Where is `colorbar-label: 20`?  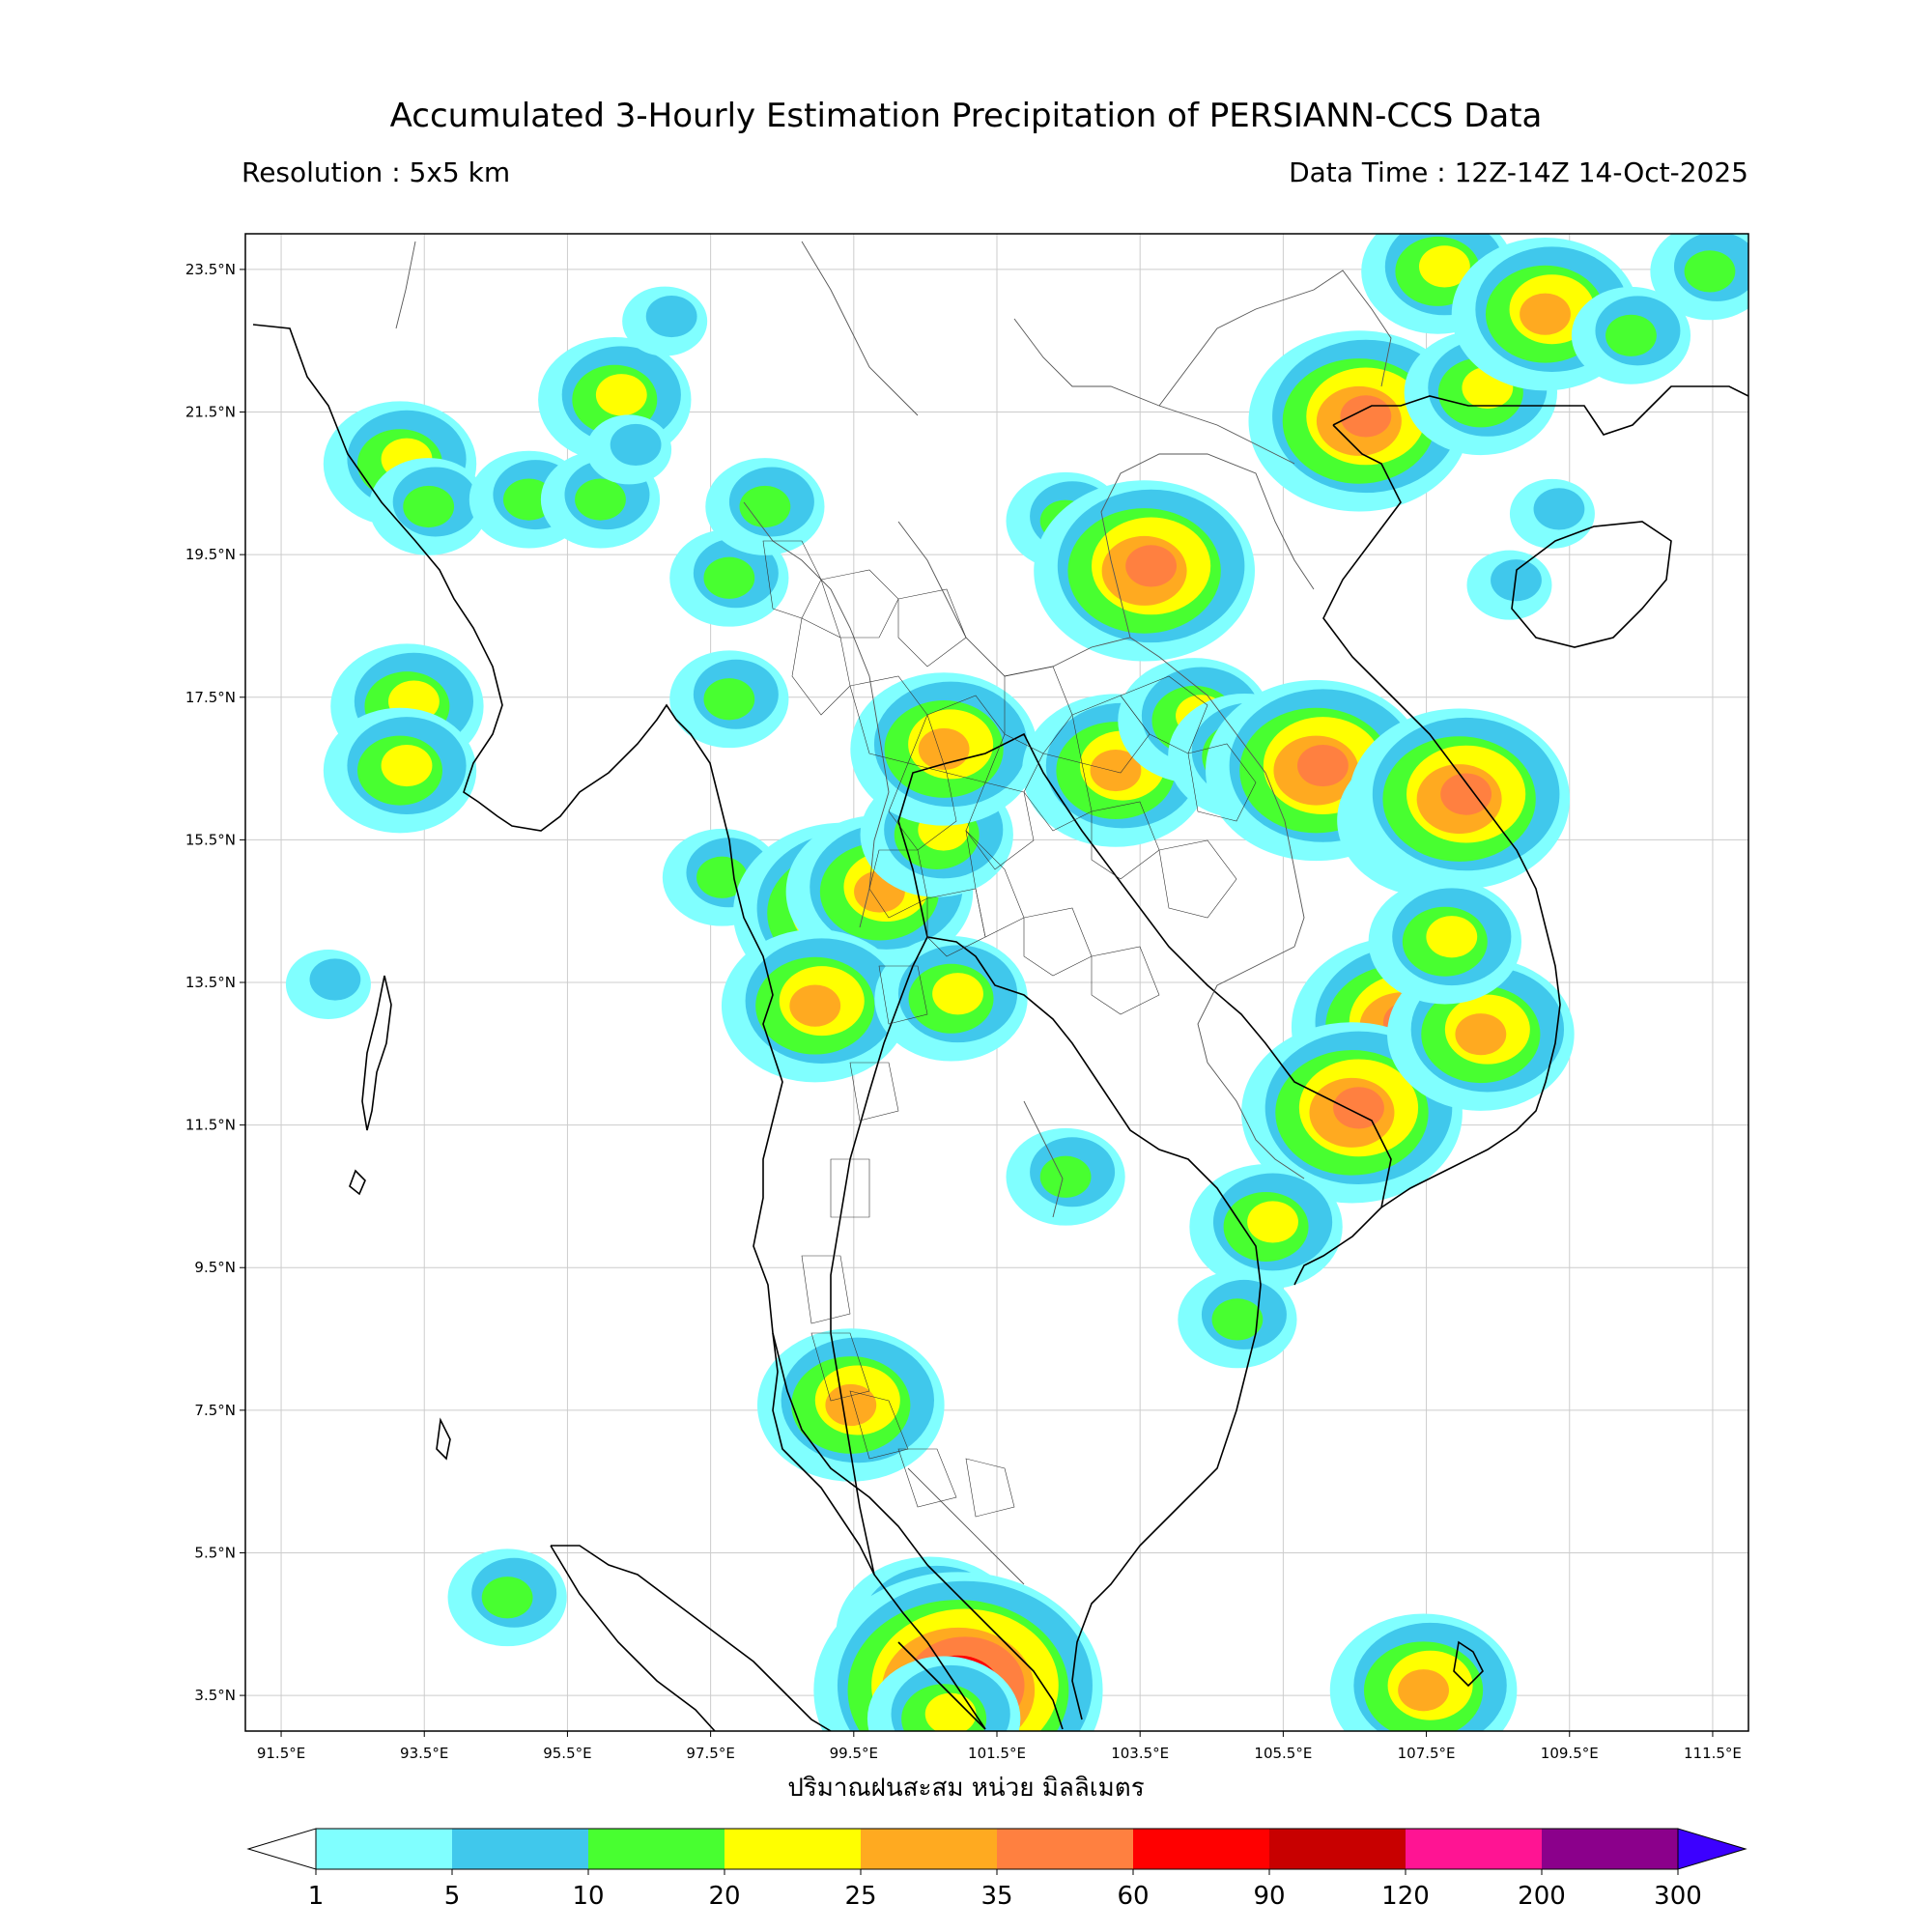 colorbar-label: 20 is located at coordinates (724, 1896).